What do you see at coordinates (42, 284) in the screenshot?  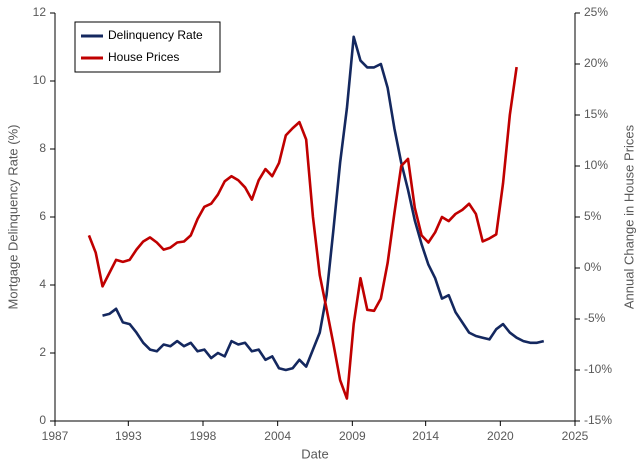 I see `y-tick-label: 4` at bounding box center [42, 284].